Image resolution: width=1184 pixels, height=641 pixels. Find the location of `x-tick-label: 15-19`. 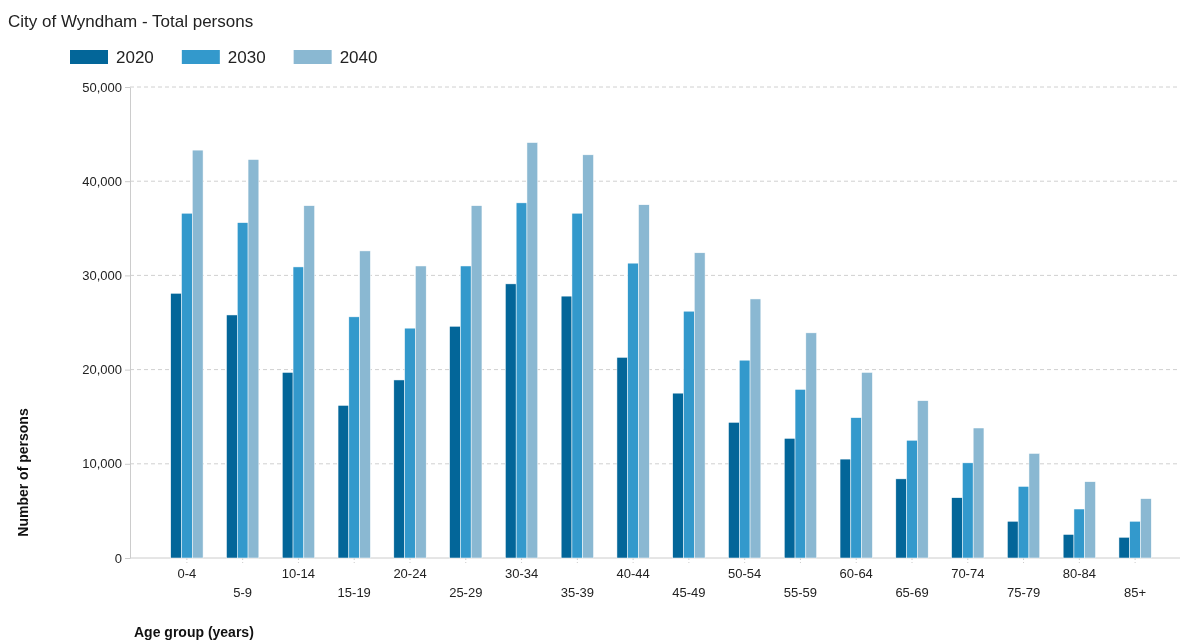

x-tick-label: 15-19 is located at coordinates (354, 593).